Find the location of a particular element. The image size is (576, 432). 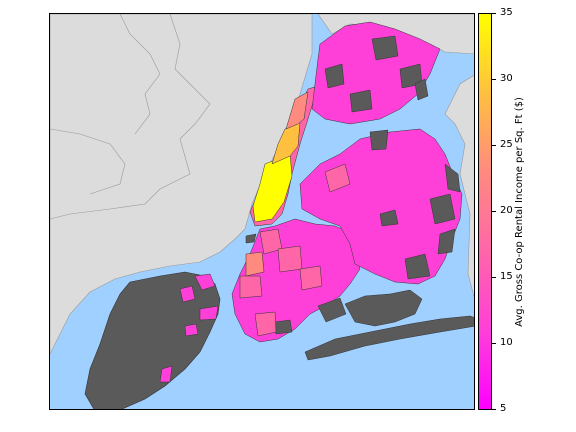

queens-tract-a is located at coordinates (442, 209).